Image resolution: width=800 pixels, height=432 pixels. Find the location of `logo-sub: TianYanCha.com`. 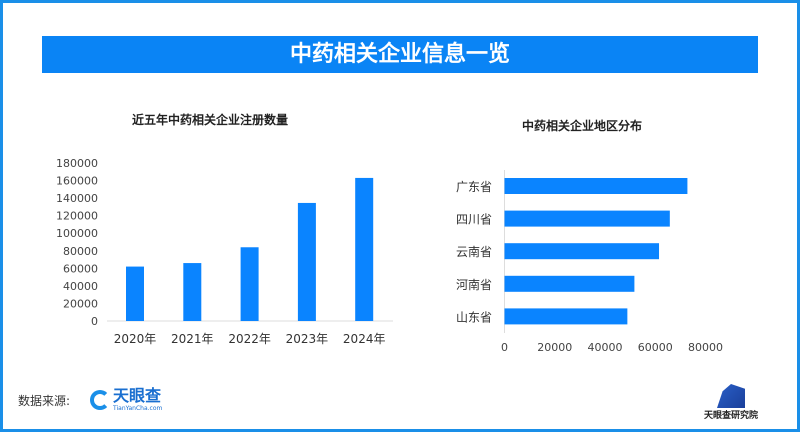

logo-sub: TianYanCha.com is located at coordinates (138, 408).